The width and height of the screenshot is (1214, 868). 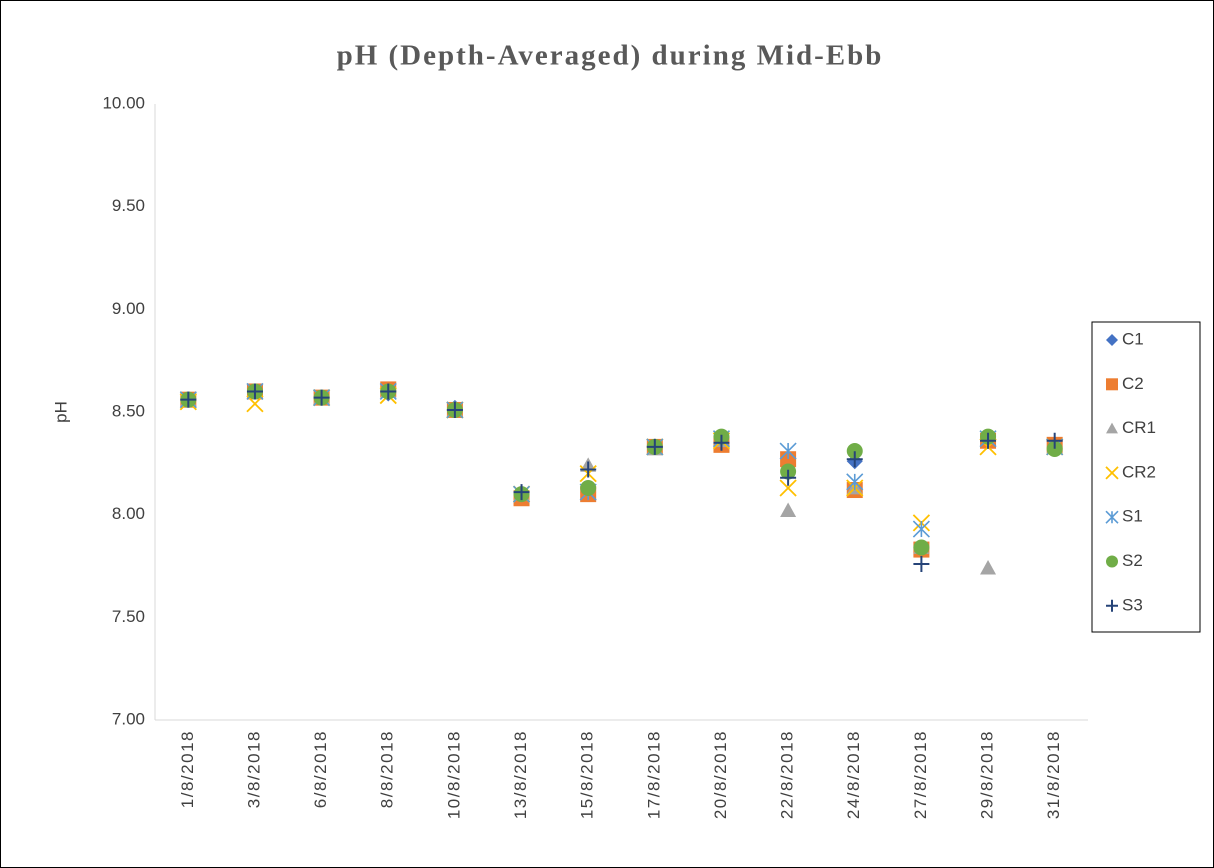 I want to click on y-tick-label: 7.50, so click(x=128, y=616).